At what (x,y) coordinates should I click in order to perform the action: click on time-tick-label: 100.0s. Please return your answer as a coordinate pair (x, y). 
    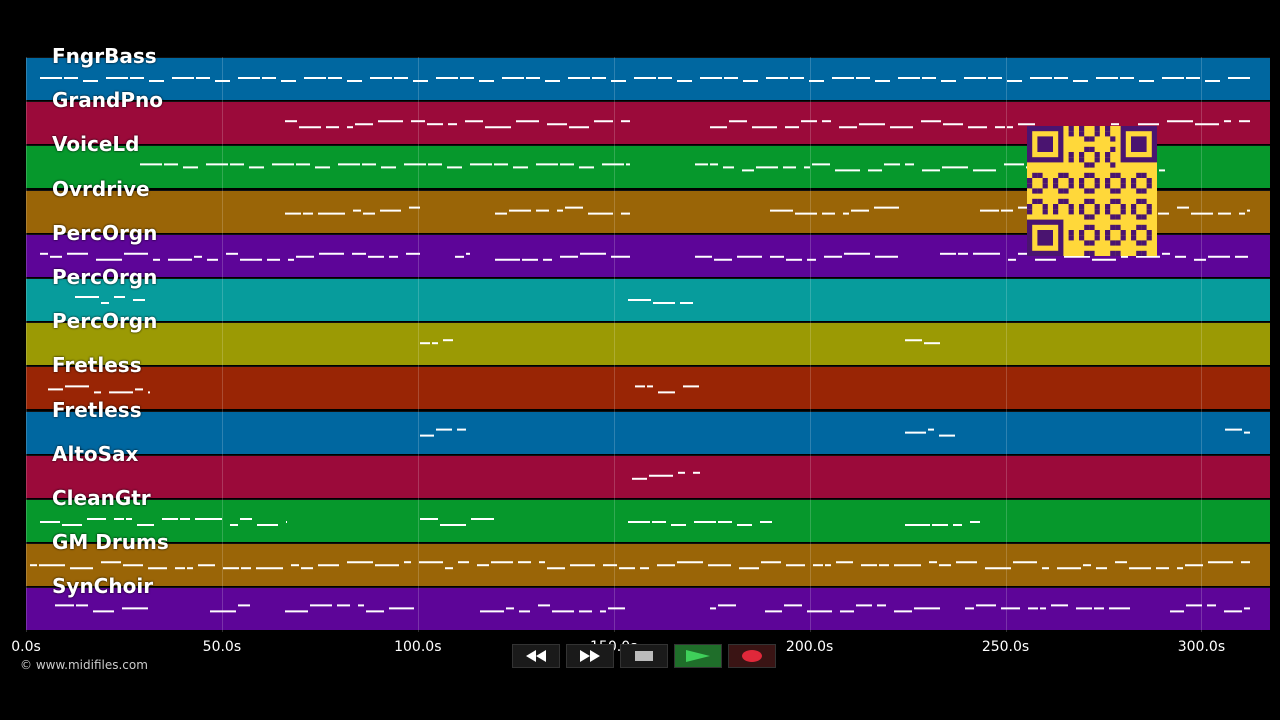
    Looking at the image, I should click on (418, 647).